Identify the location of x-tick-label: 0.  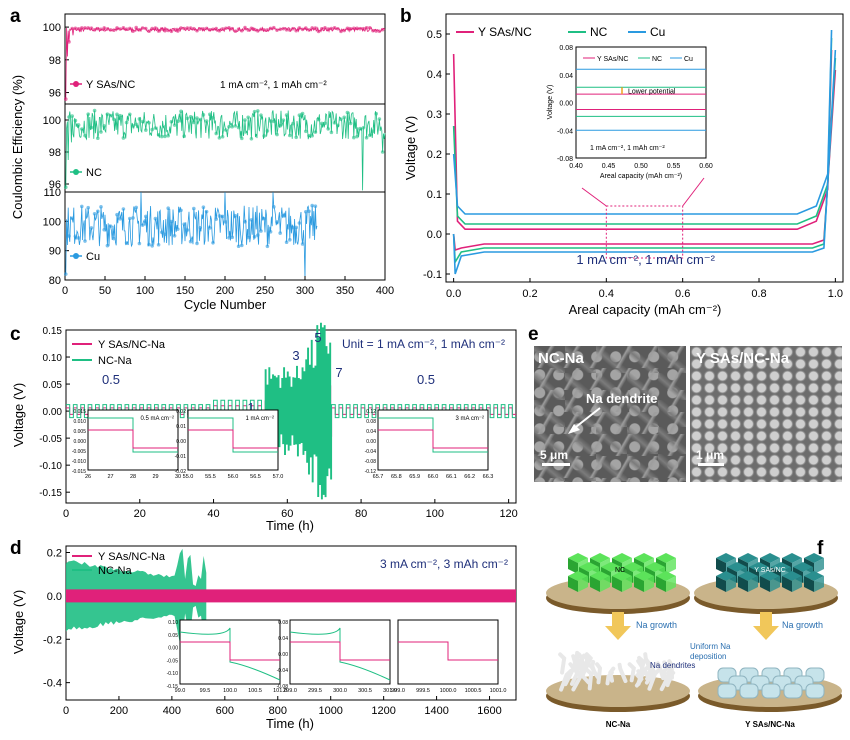
(66, 711).